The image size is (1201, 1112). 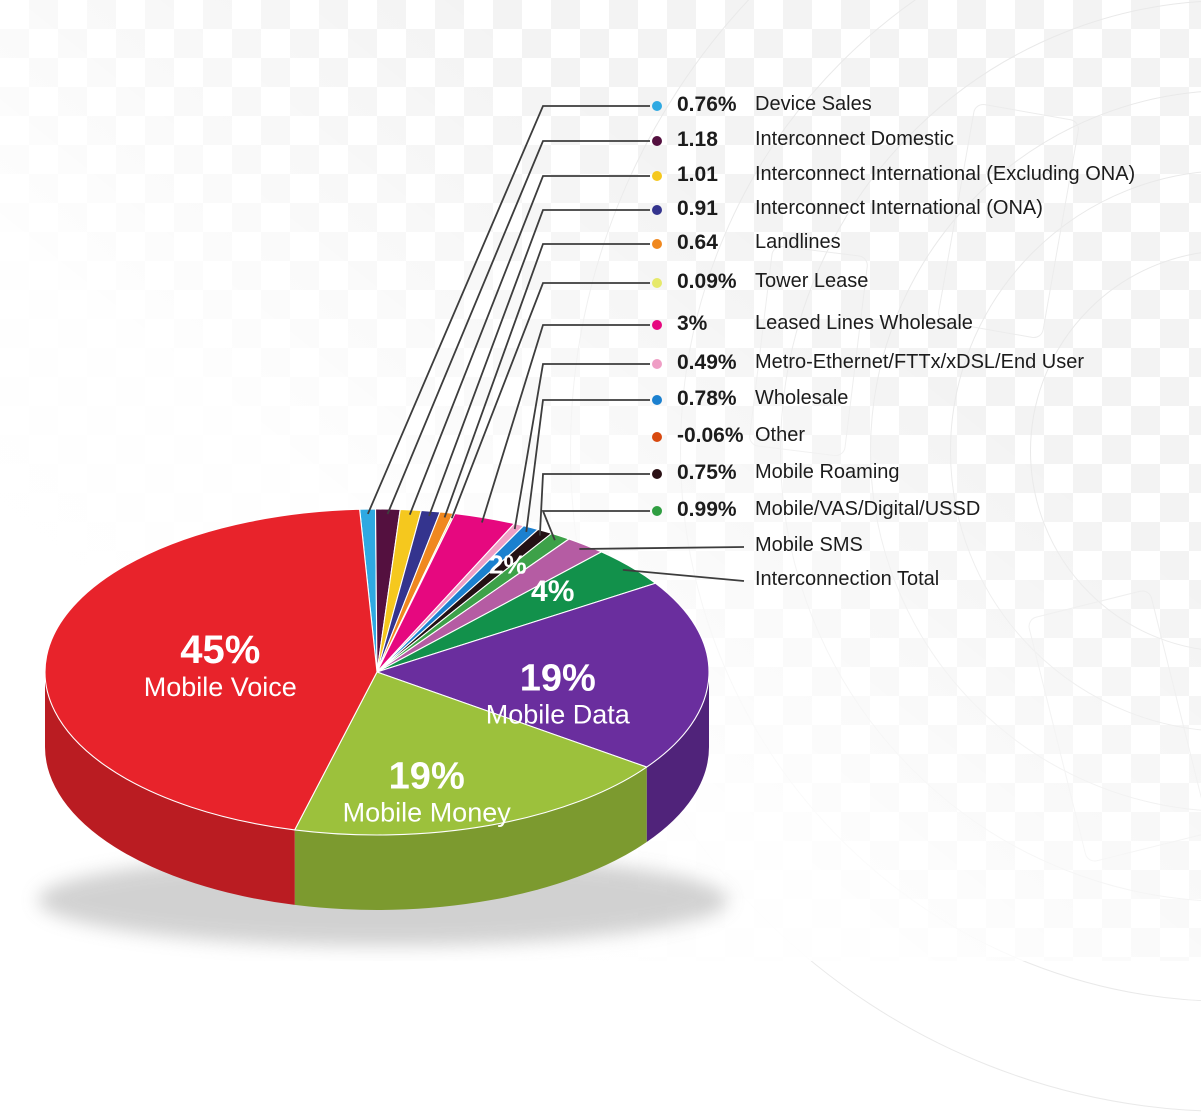 I want to click on leader-line-tower-lease, so click(x=550, y=400).